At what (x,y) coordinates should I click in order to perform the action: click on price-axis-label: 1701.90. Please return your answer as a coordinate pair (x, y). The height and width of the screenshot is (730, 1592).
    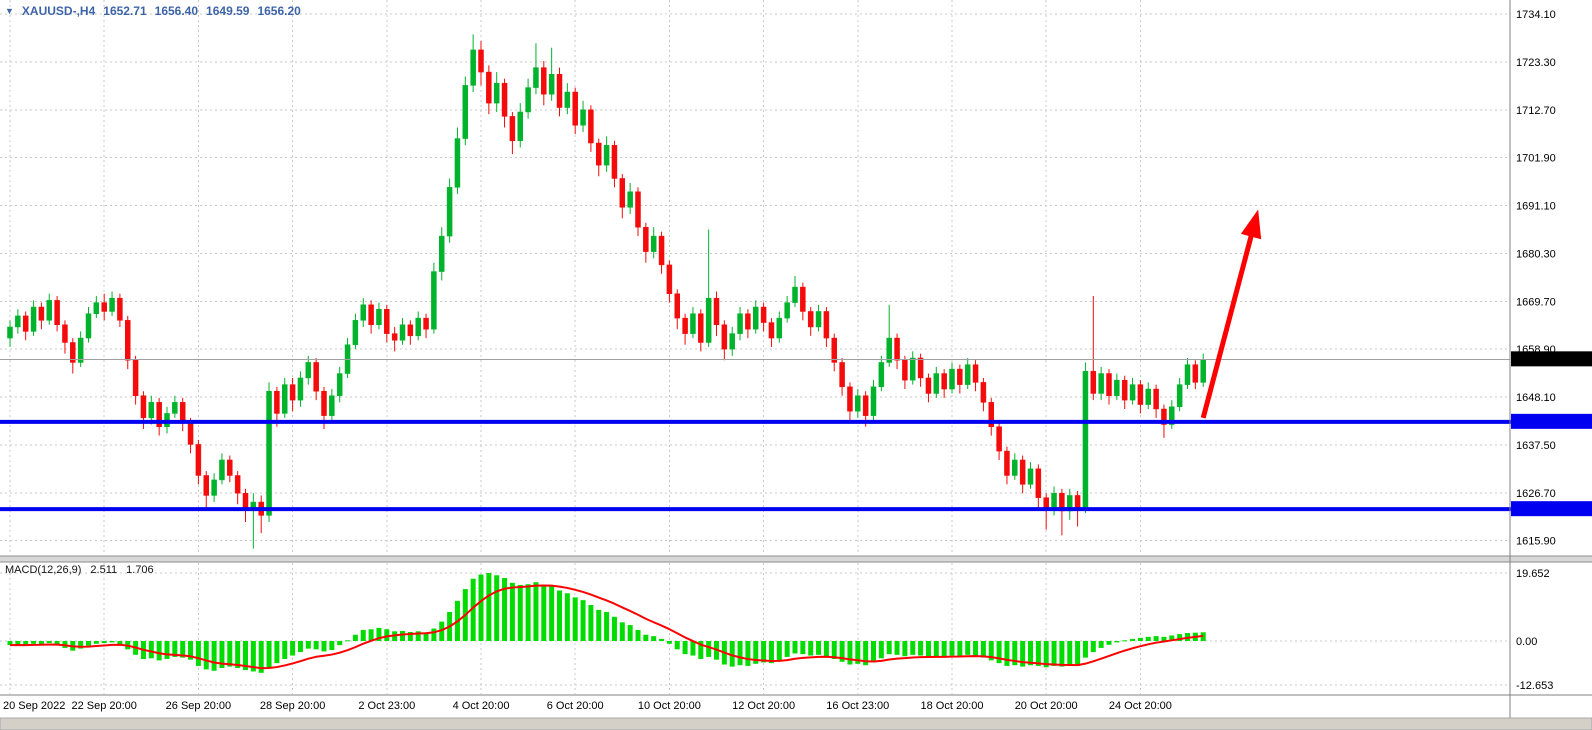
    Looking at the image, I should click on (1536, 159).